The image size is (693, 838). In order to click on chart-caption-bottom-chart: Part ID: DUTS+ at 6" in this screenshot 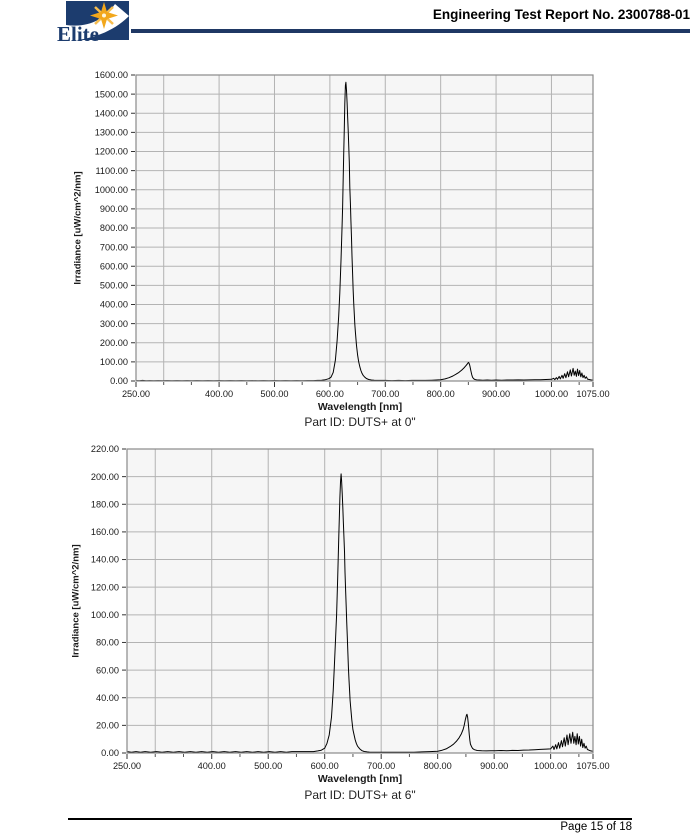, I will do `click(360, 795)`.